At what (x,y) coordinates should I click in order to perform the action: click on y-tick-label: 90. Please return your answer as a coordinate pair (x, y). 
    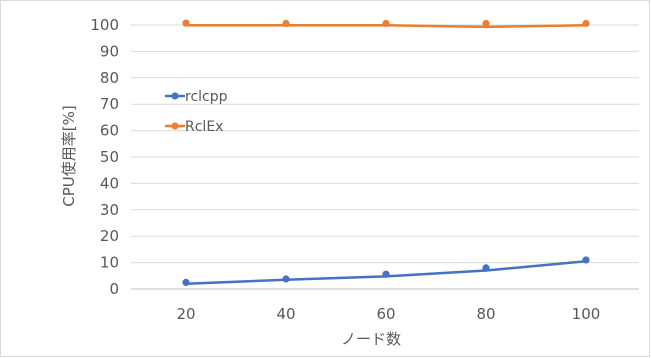
    Looking at the image, I should click on (109, 51).